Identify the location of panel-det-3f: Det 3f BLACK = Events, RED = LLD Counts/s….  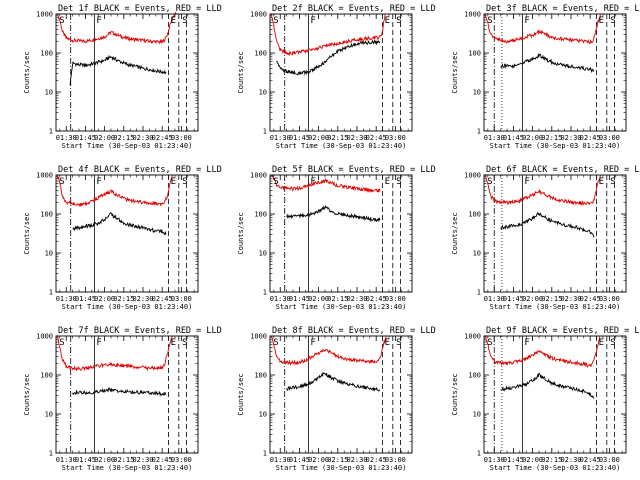
(545, 77).